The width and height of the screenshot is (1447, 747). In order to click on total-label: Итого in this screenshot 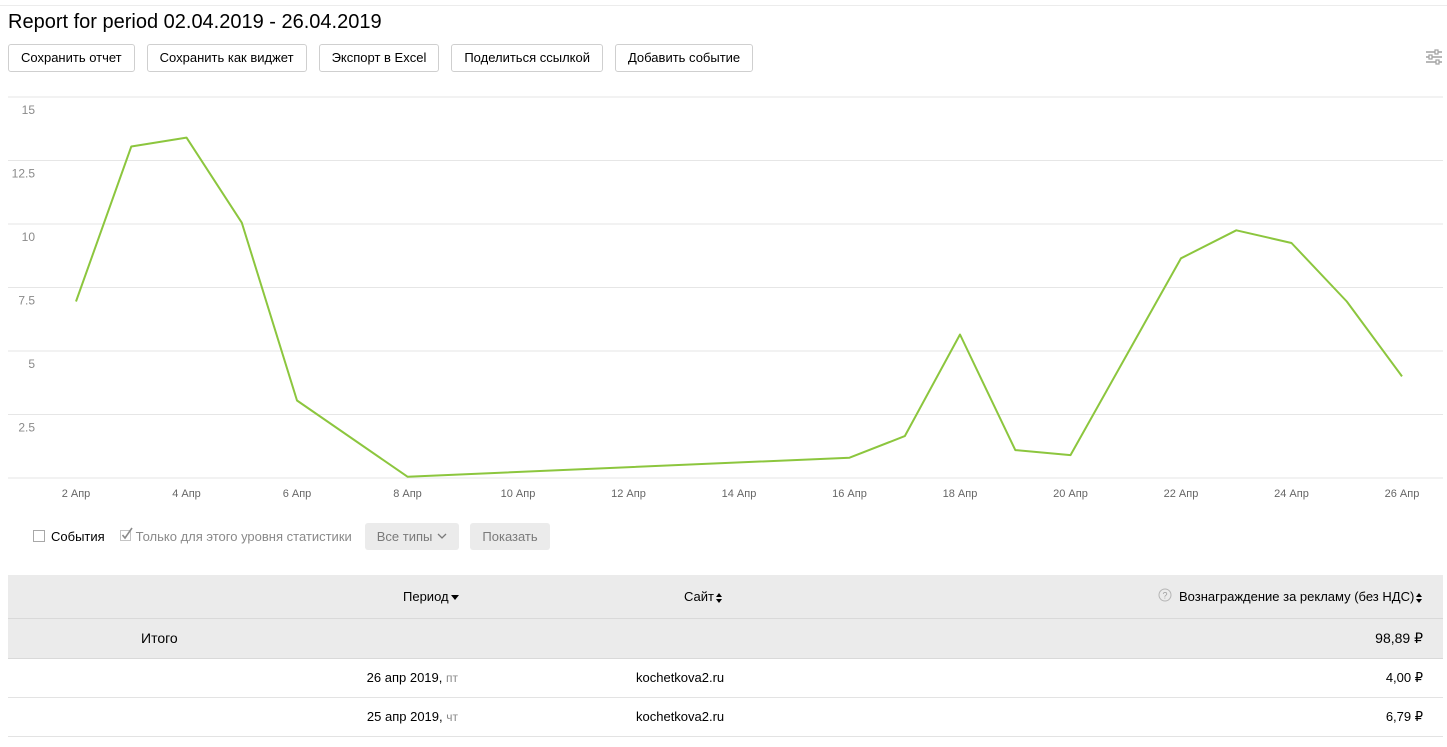, I will do `click(159, 638)`.